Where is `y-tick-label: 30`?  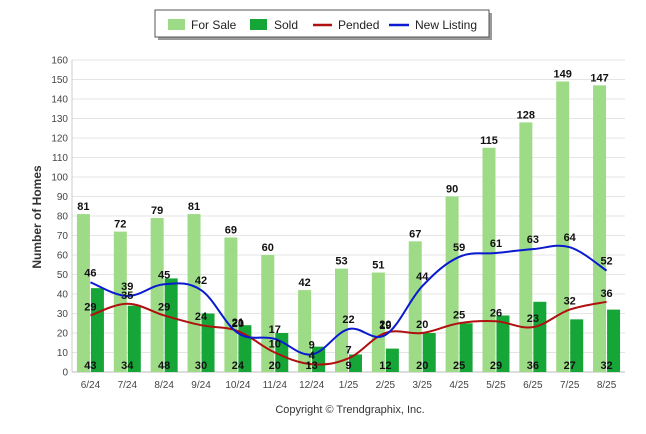
y-tick-label: 30 is located at coordinates (63, 314).